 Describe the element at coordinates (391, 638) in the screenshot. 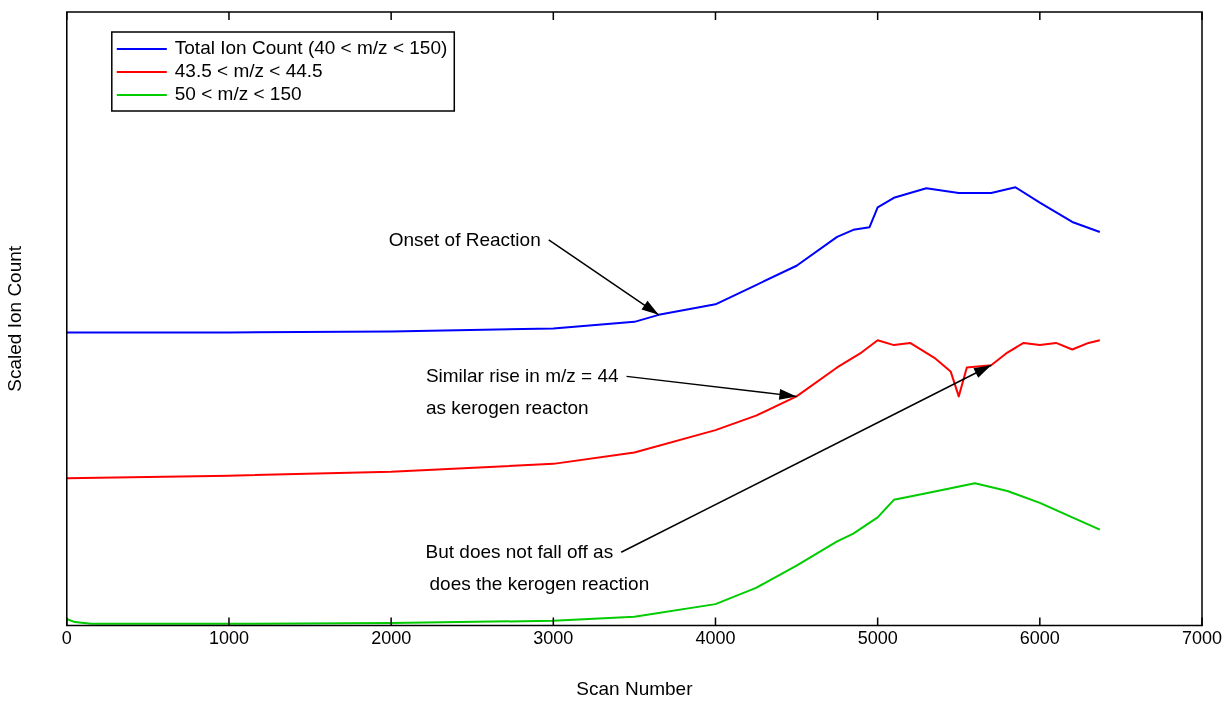

I see `x-tick-label: 2000` at that location.